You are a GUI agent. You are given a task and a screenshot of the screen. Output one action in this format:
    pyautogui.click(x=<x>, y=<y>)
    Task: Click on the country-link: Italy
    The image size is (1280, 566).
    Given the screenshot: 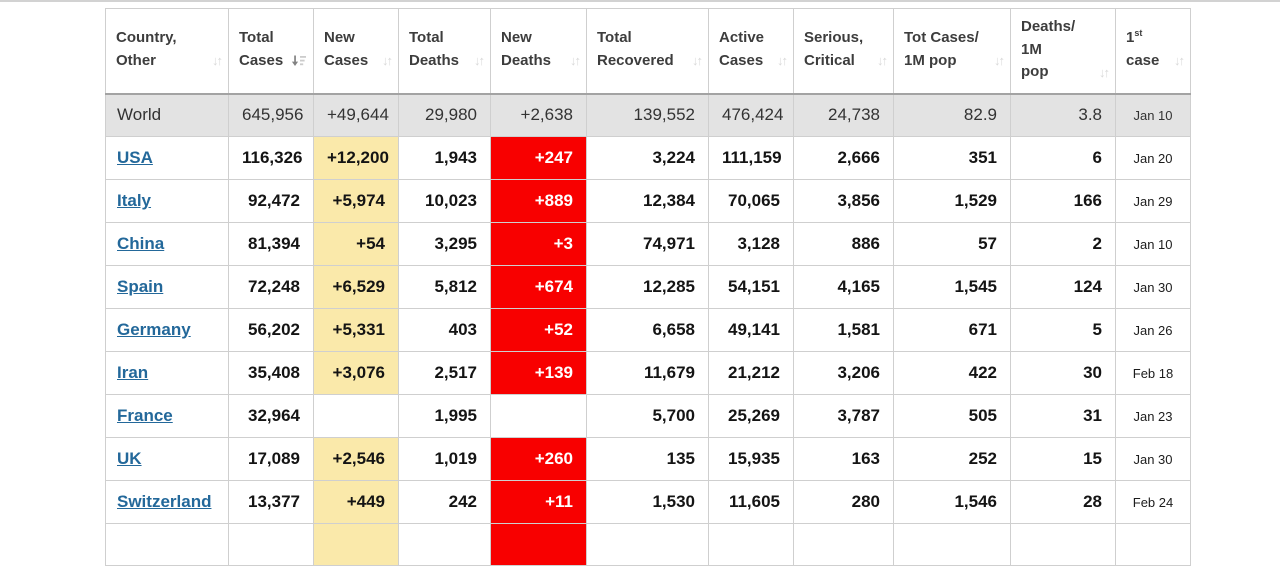 What is the action you would take?
    pyautogui.click(x=134, y=200)
    